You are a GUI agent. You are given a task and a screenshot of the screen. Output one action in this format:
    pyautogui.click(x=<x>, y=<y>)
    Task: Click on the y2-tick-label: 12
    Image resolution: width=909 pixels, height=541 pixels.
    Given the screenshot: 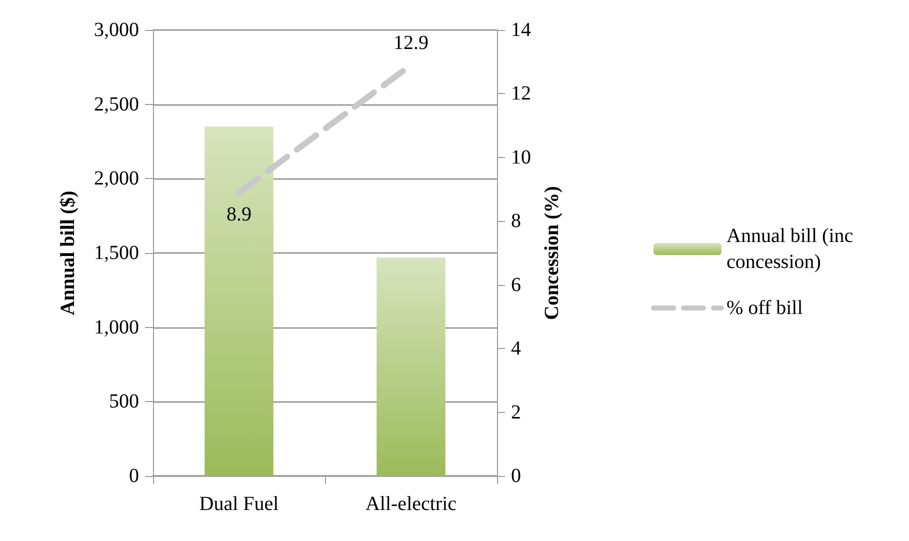 What is the action you would take?
    pyautogui.click(x=521, y=93)
    